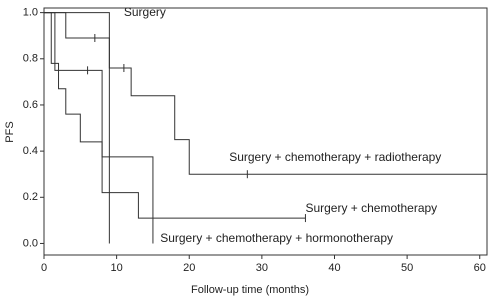  What do you see at coordinates (276, 238) in the screenshot?
I see `series-label: Surgery + chemotherapy + hormonotherapy` at bounding box center [276, 238].